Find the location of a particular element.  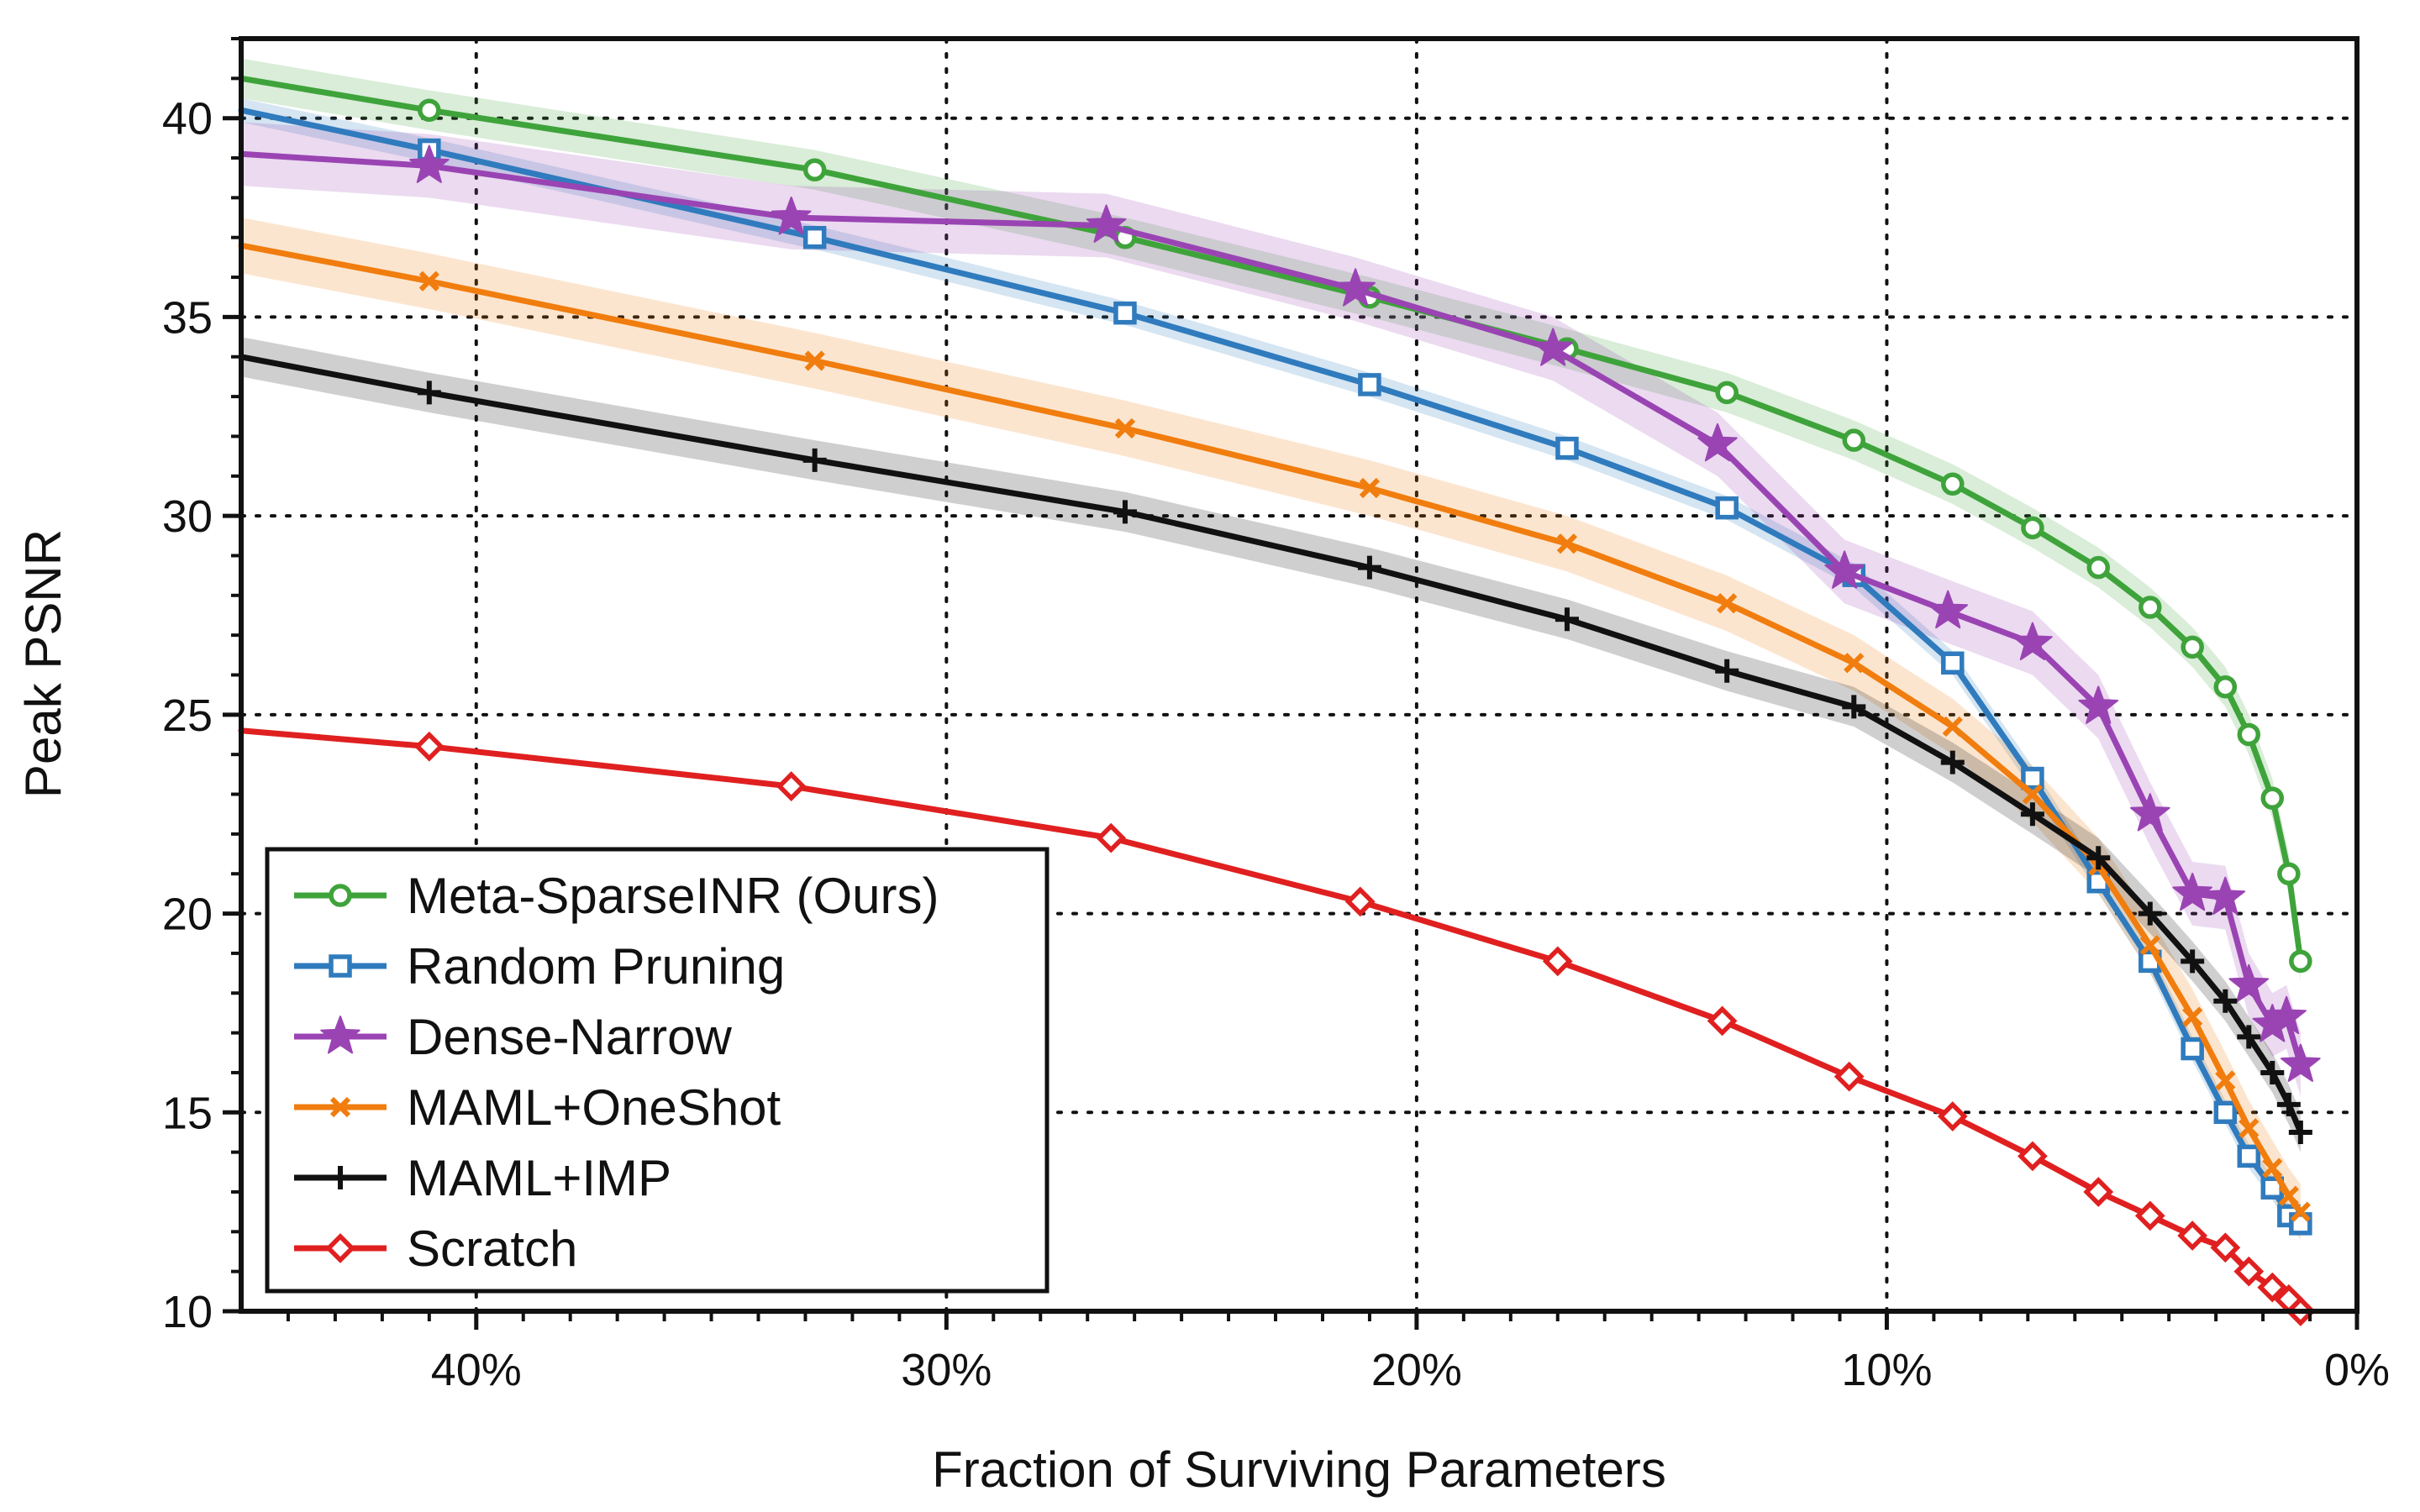

legend-item: Dense-Narrow is located at coordinates (513, 1037).